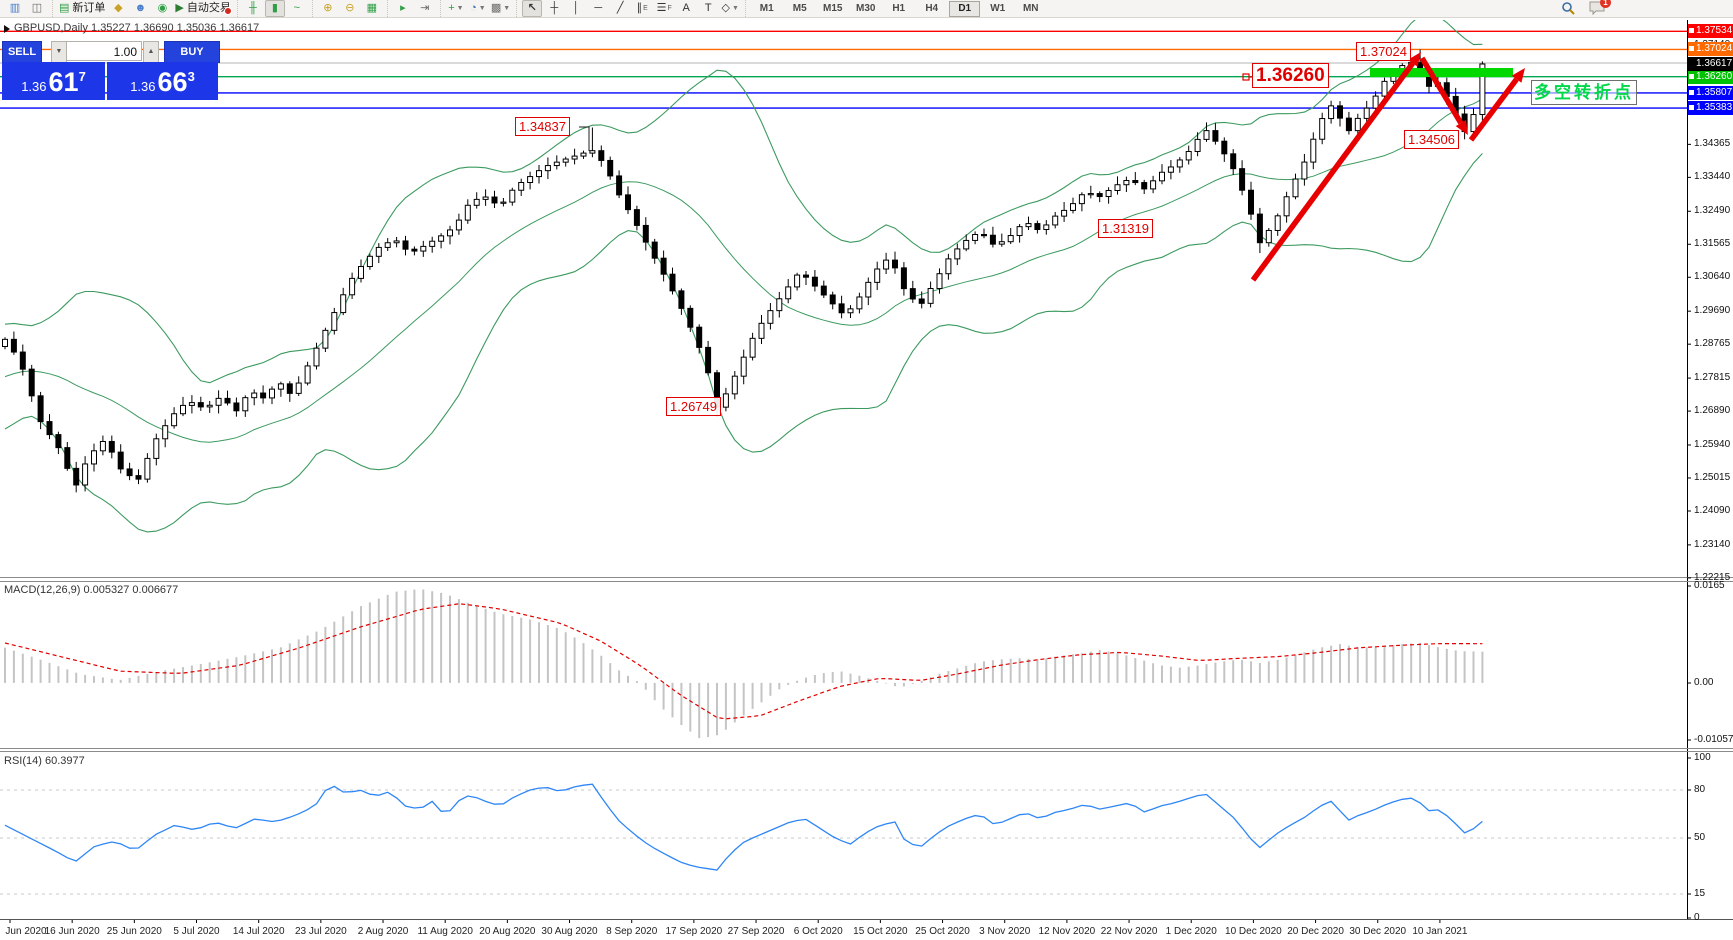 This screenshot has height=940, width=1733. Describe the element at coordinates (297, 8) in the screenshot. I see `line-chart-icon: ~` at that location.